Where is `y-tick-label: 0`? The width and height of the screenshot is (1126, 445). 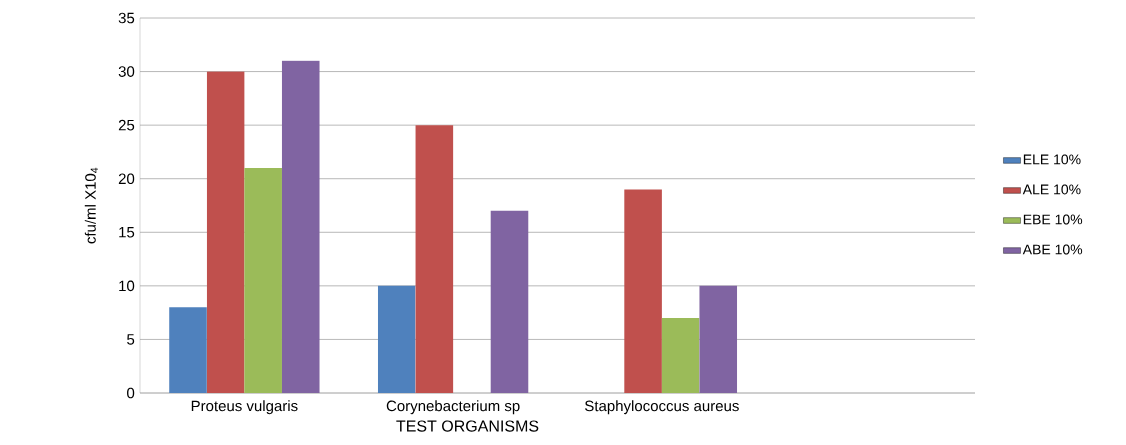 y-tick-label: 0 is located at coordinates (131, 393).